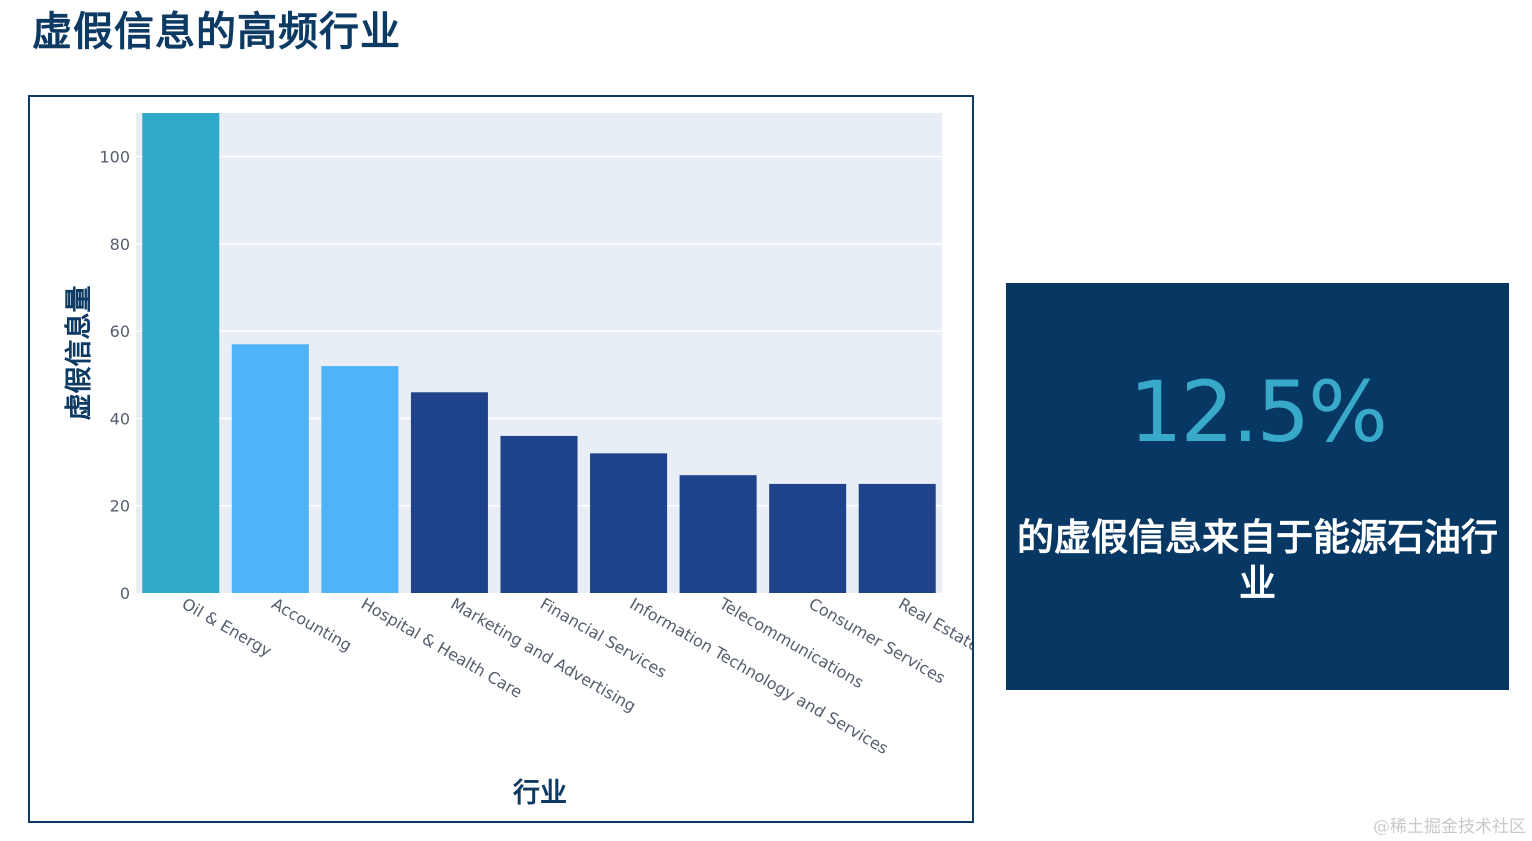 This screenshot has height=841, width=1532. I want to click on x-tick-label: Telecommunications, so click(791, 643).